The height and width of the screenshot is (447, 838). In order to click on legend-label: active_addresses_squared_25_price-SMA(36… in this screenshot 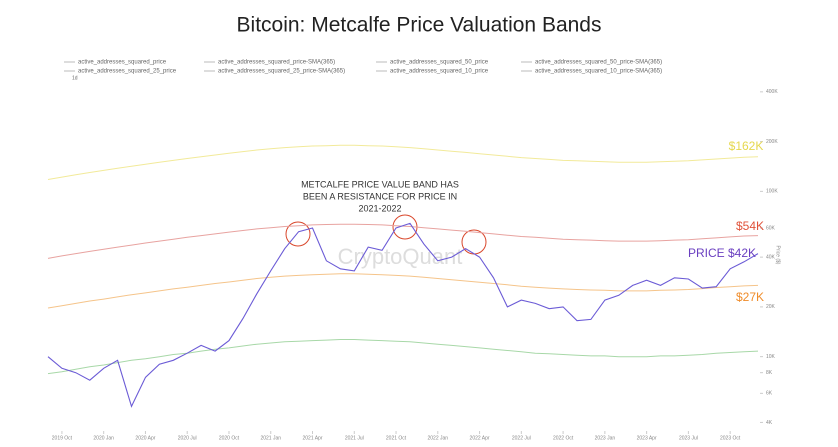, I will do `click(281, 72)`.